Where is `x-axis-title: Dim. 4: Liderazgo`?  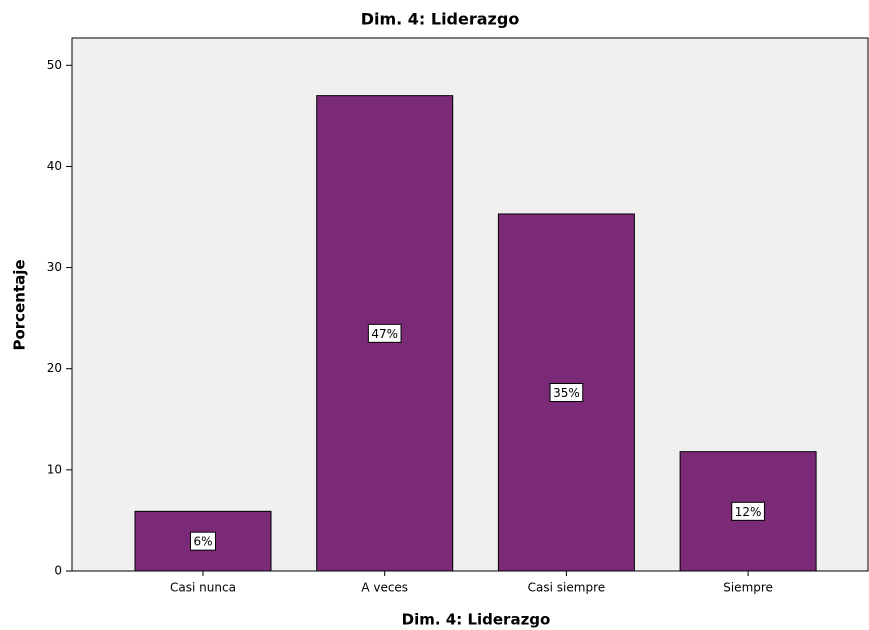 x-axis-title: Dim. 4: Liderazgo is located at coordinates (476, 620).